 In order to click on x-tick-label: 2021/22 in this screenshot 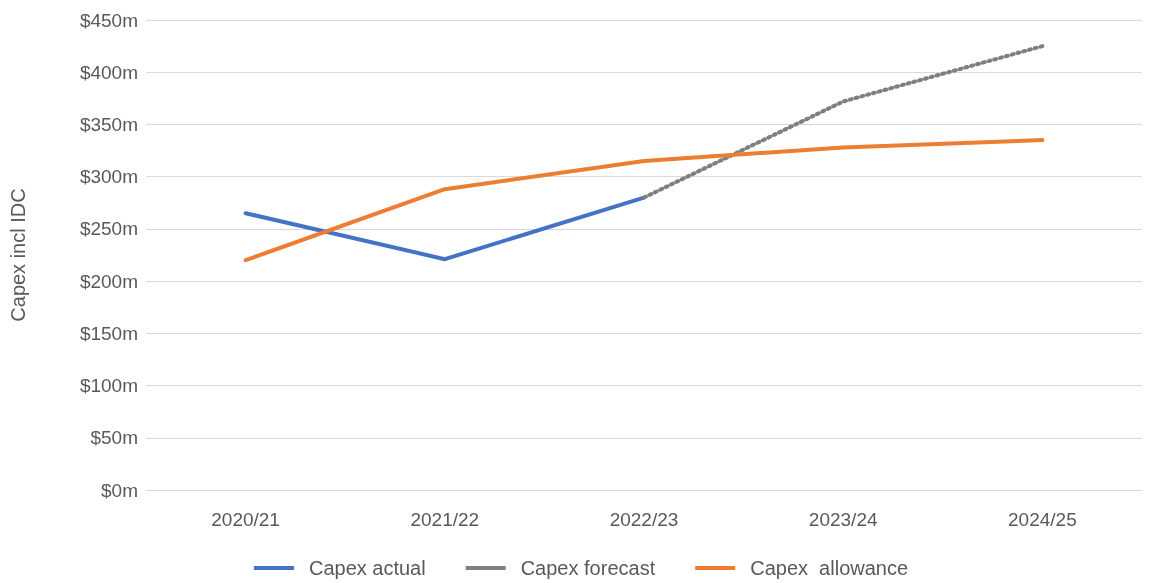, I will do `click(445, 519)`.